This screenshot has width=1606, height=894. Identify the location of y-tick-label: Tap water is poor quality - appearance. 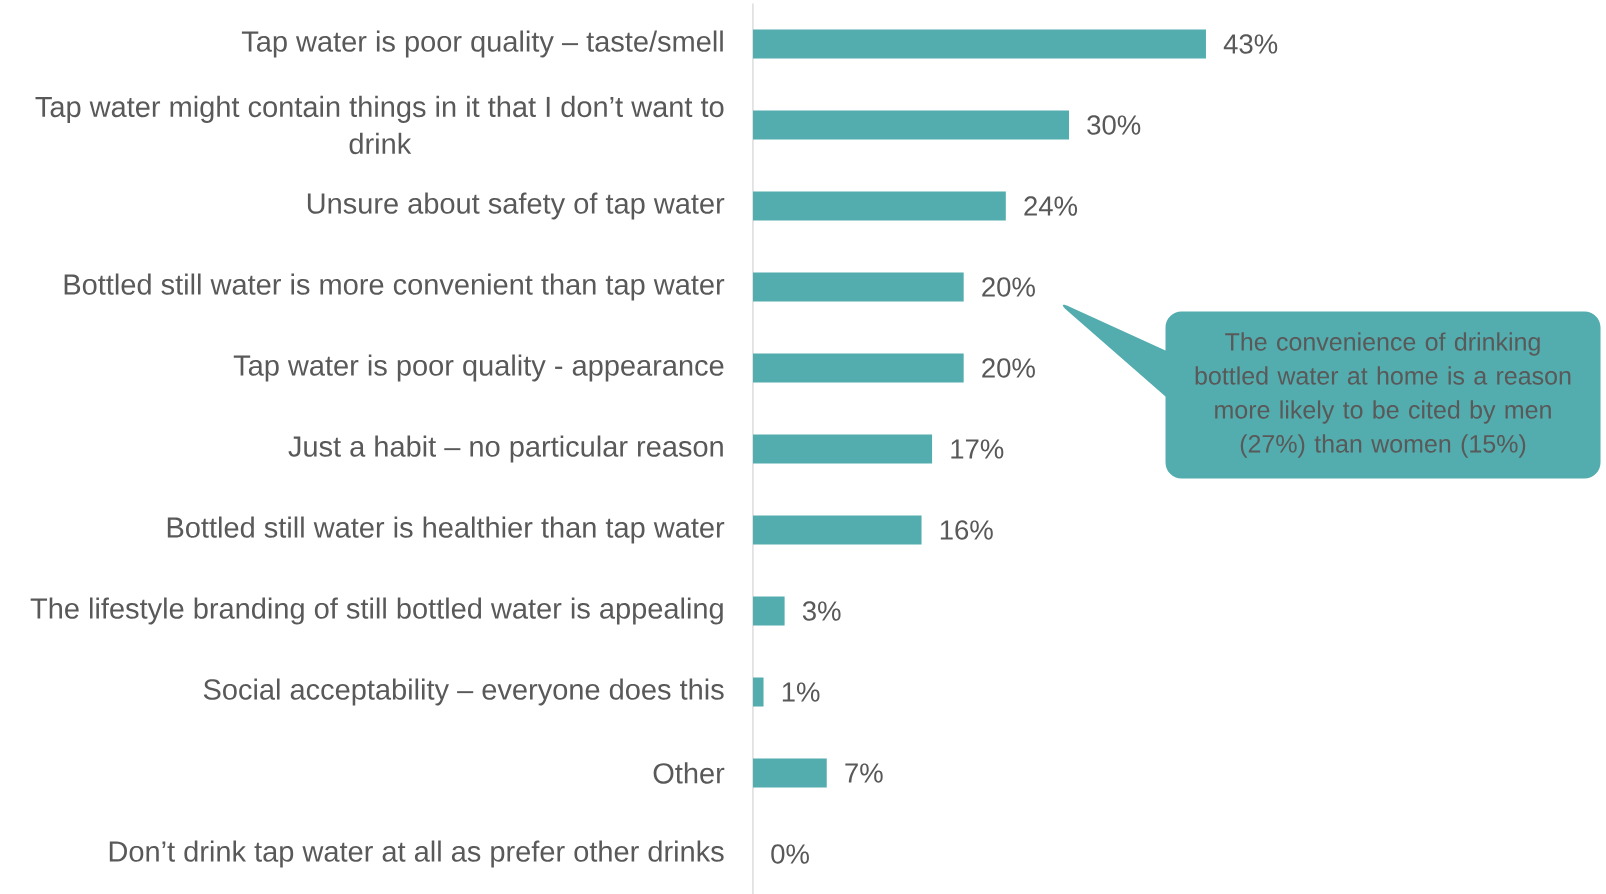
(478, 368).